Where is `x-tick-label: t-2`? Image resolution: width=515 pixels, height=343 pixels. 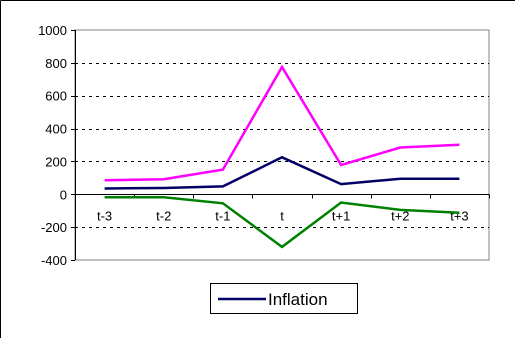 x-tick-label: t-2 is located at coordinates (163, 216).